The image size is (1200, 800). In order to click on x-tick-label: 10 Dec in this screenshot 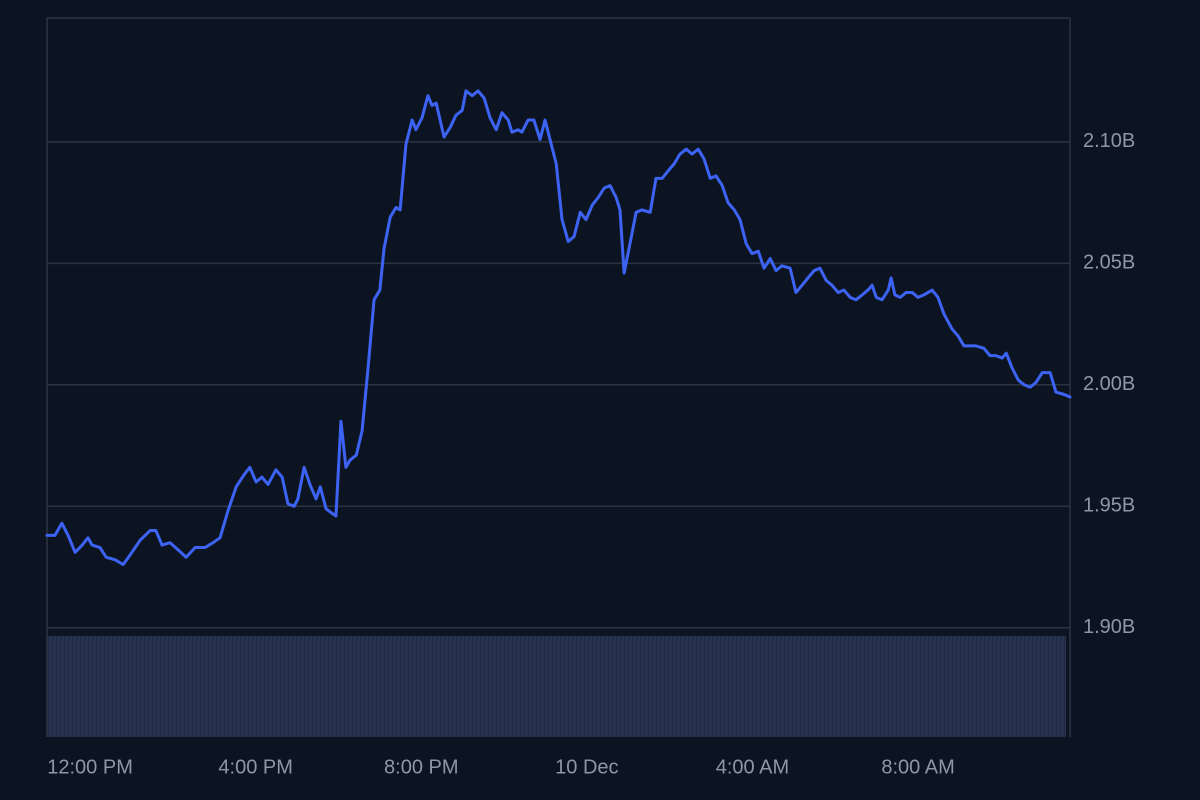, I will do `click(586, 767)`.